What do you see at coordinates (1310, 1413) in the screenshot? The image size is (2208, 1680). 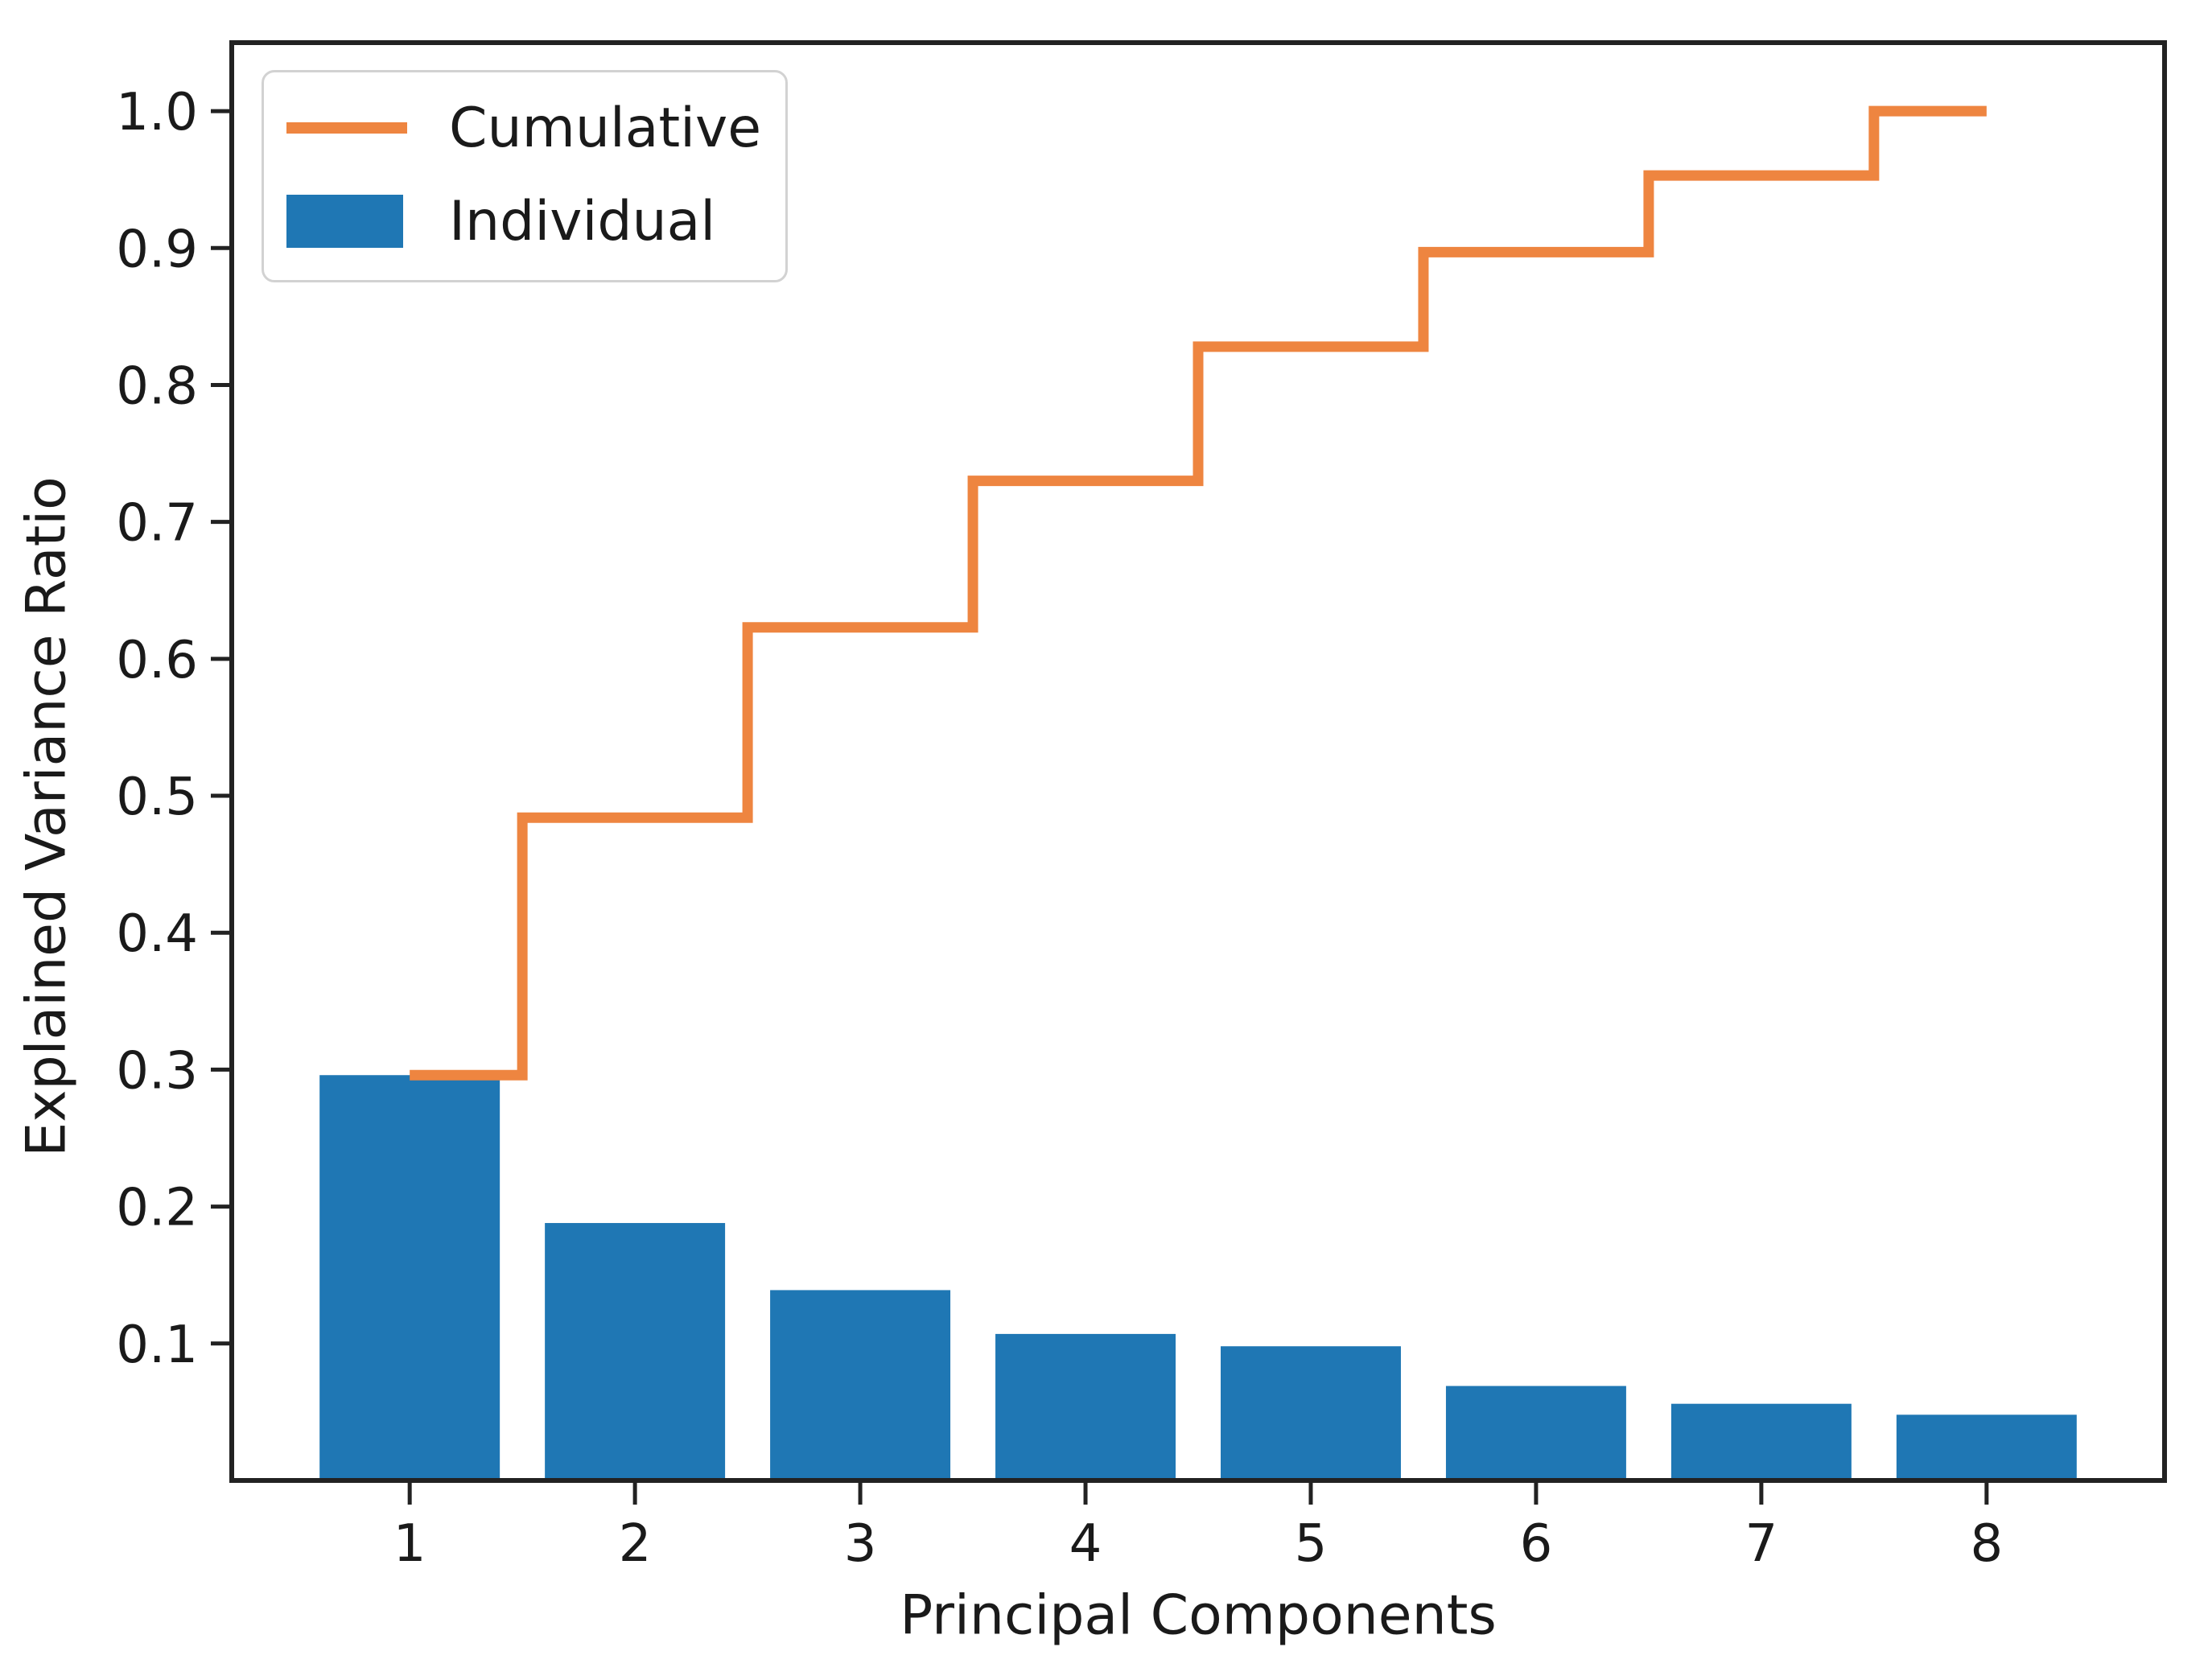 I see `individual-bar-pc5` at bounding box center [1310, 1413].